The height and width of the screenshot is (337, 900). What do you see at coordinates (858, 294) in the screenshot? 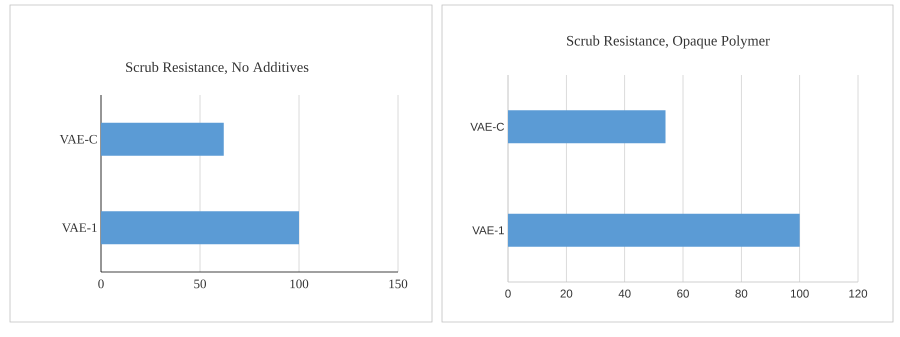
I see `x-tick-label: 120` at bounding box center [858, 294].